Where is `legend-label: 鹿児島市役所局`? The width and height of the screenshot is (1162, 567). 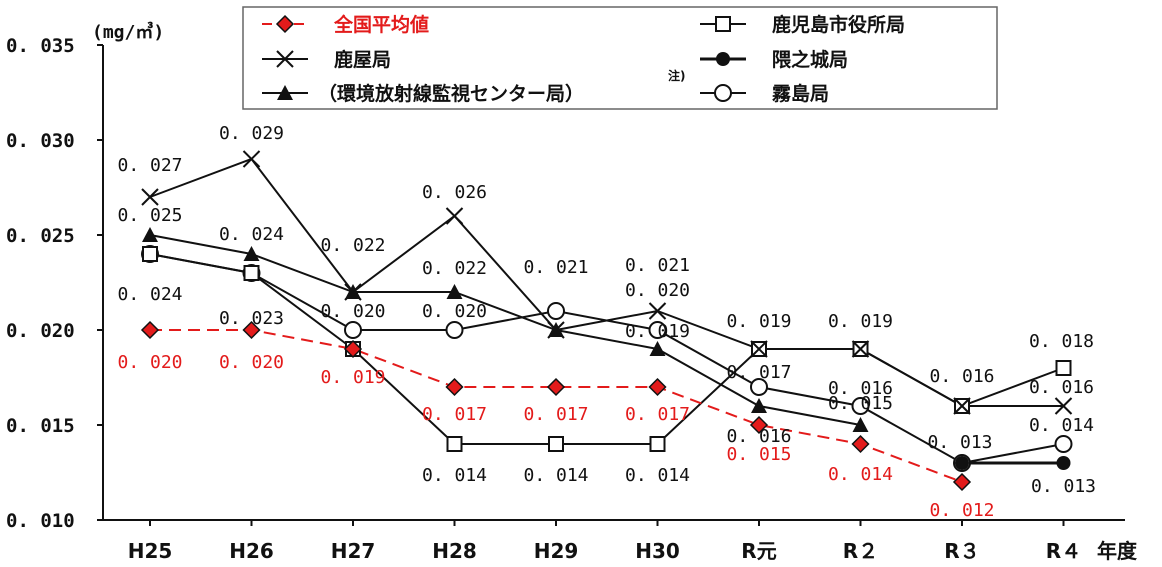 legend-label: 鹿児島市役所局 is located at coordinates (838, 24).